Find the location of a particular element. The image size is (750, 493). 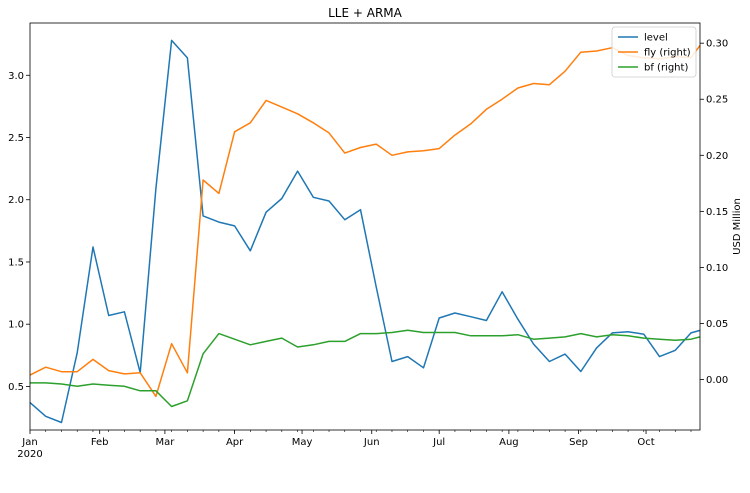

x-tick-label: May is located at coordinates (302, 442).